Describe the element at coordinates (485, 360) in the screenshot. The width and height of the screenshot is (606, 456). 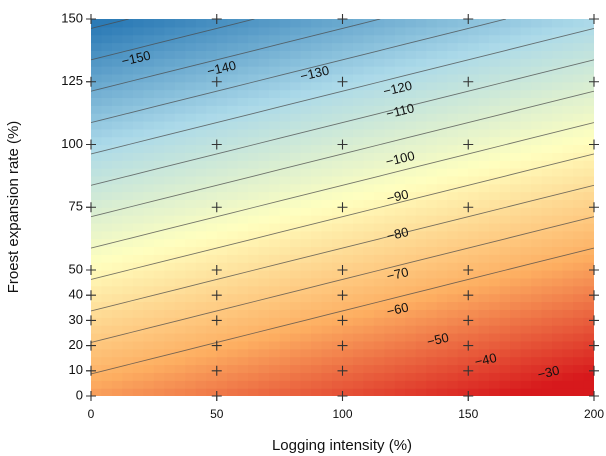
I see `contour-label: −40` at that location.